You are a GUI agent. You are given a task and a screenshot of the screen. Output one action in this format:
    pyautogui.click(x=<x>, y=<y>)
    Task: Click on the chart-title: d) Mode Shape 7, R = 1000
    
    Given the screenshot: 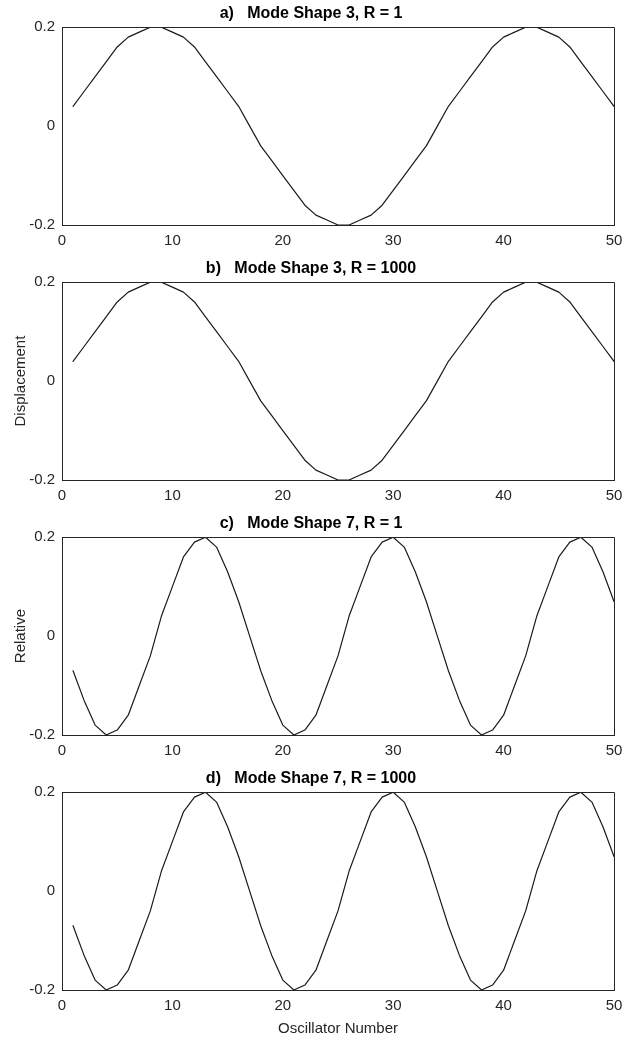 What is the action you would take?
    pyautogui.click(x=311, y=778)
    